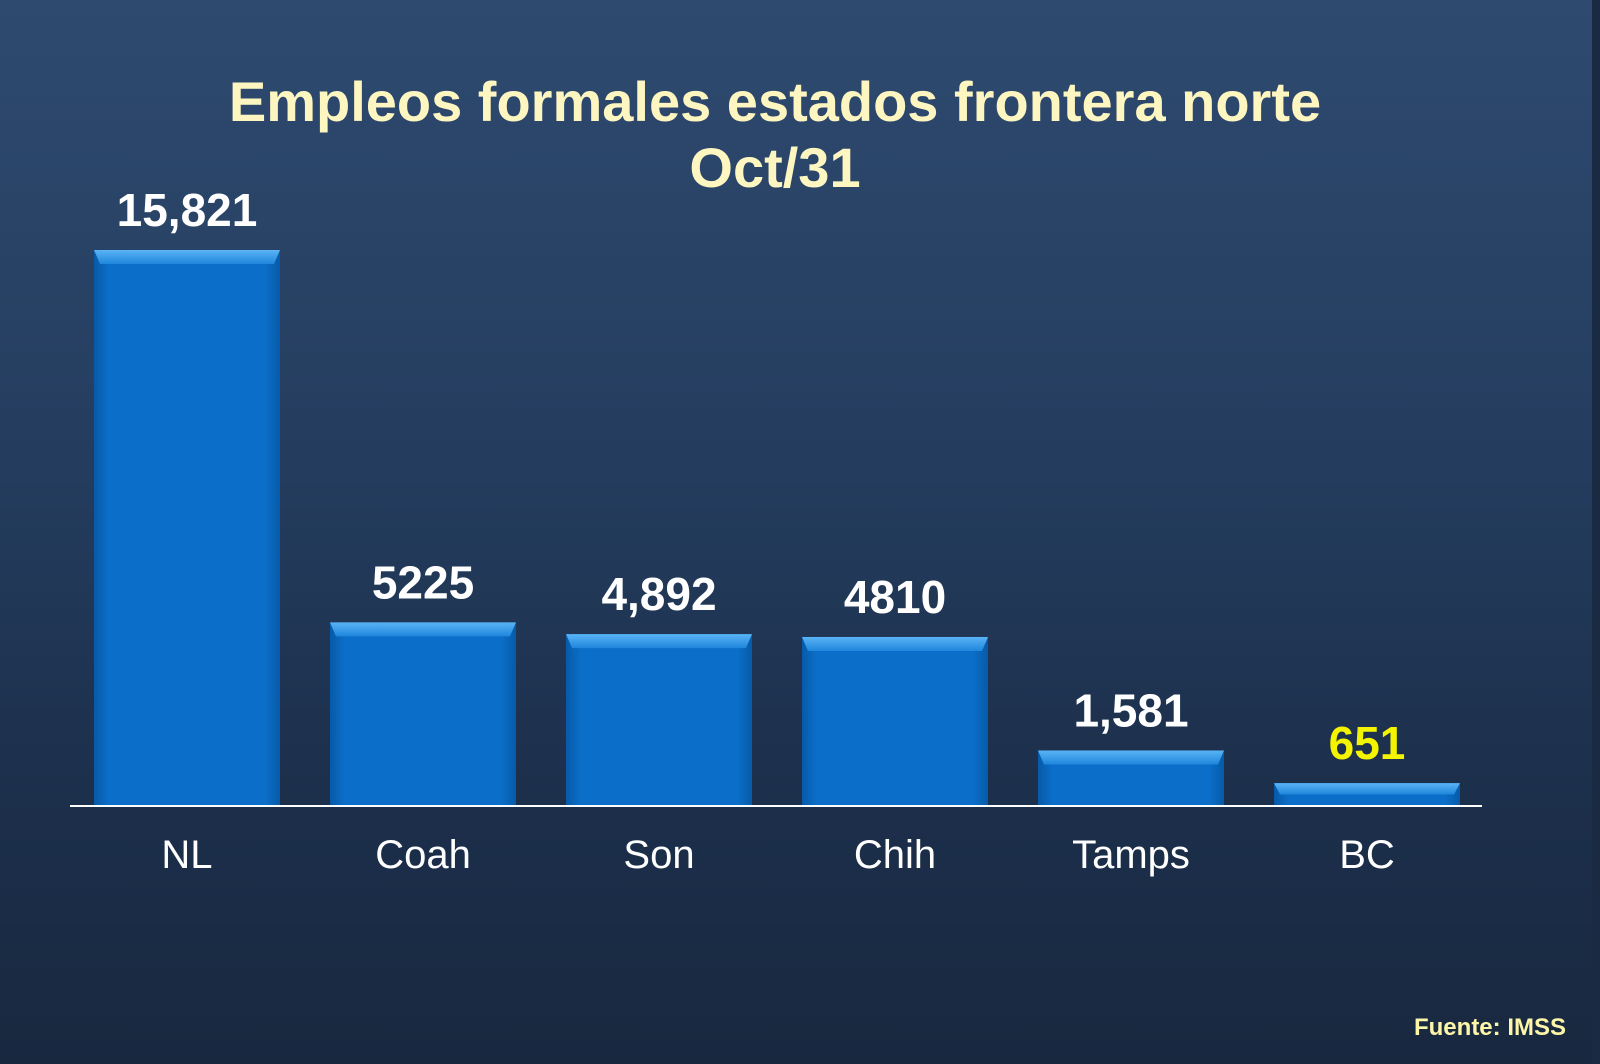 This screenshot has width=1600, height=1064. What do you see at coordinates (658, 855) in the screenshot?
I see `category-label-son: Son` at bounding box center [658, 855].